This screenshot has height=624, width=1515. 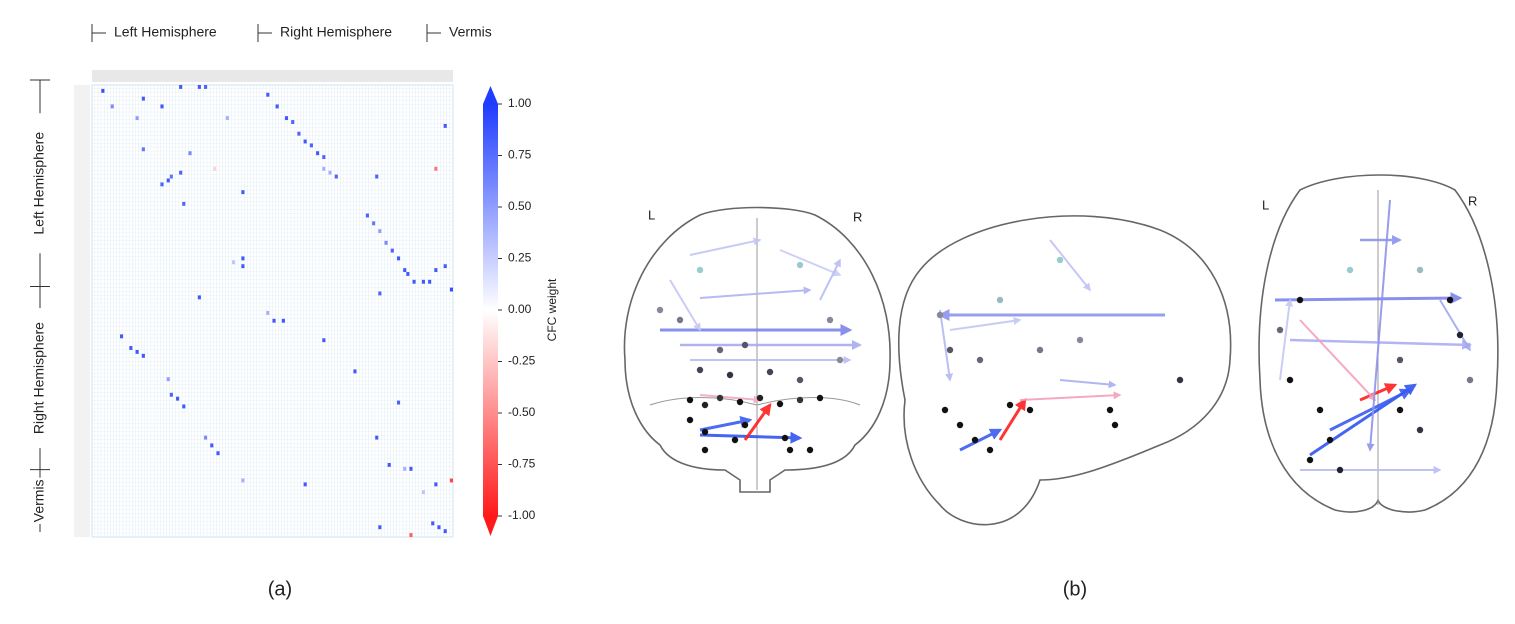 What do you see at coordinates (520, 206) in the screenshot?
I see `colorbar-tick-label: 0.50` at bounding box center [520, 206].